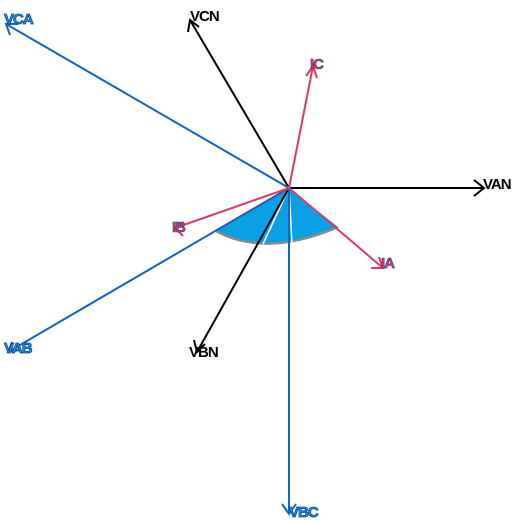 Image resolution: width=522 pixels, height=524 pixels. Describe the element at coordinates (241, 270) in the screenshot. I see `phasor-vbn` at that location.